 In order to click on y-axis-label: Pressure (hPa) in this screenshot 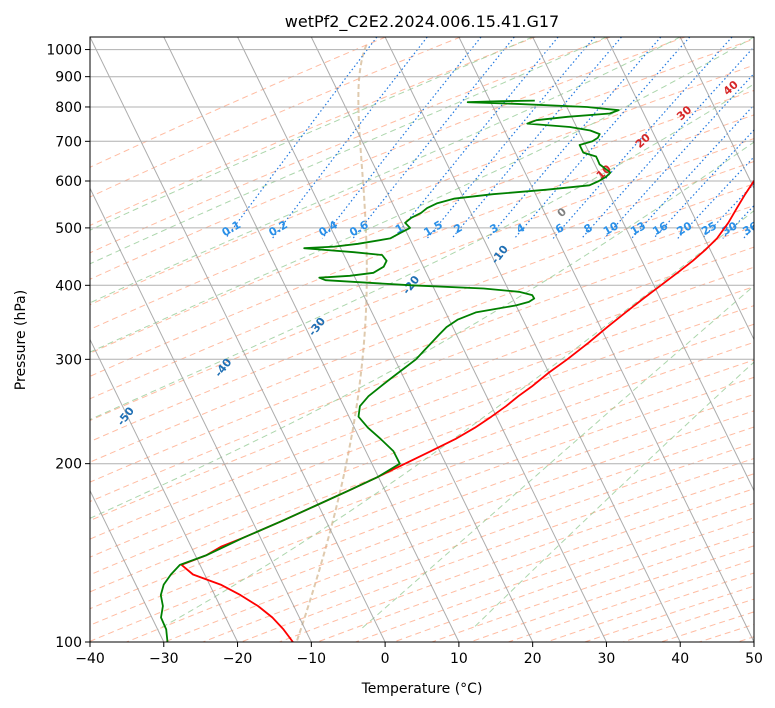, I will do `click(21, 340)`.